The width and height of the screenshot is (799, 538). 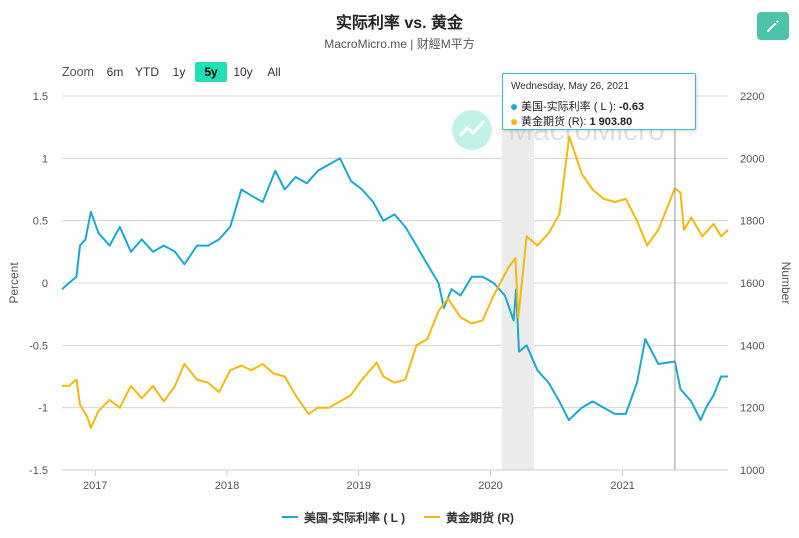 I want to click on y-left-tick-label: 1, so click(x=45, y=159).